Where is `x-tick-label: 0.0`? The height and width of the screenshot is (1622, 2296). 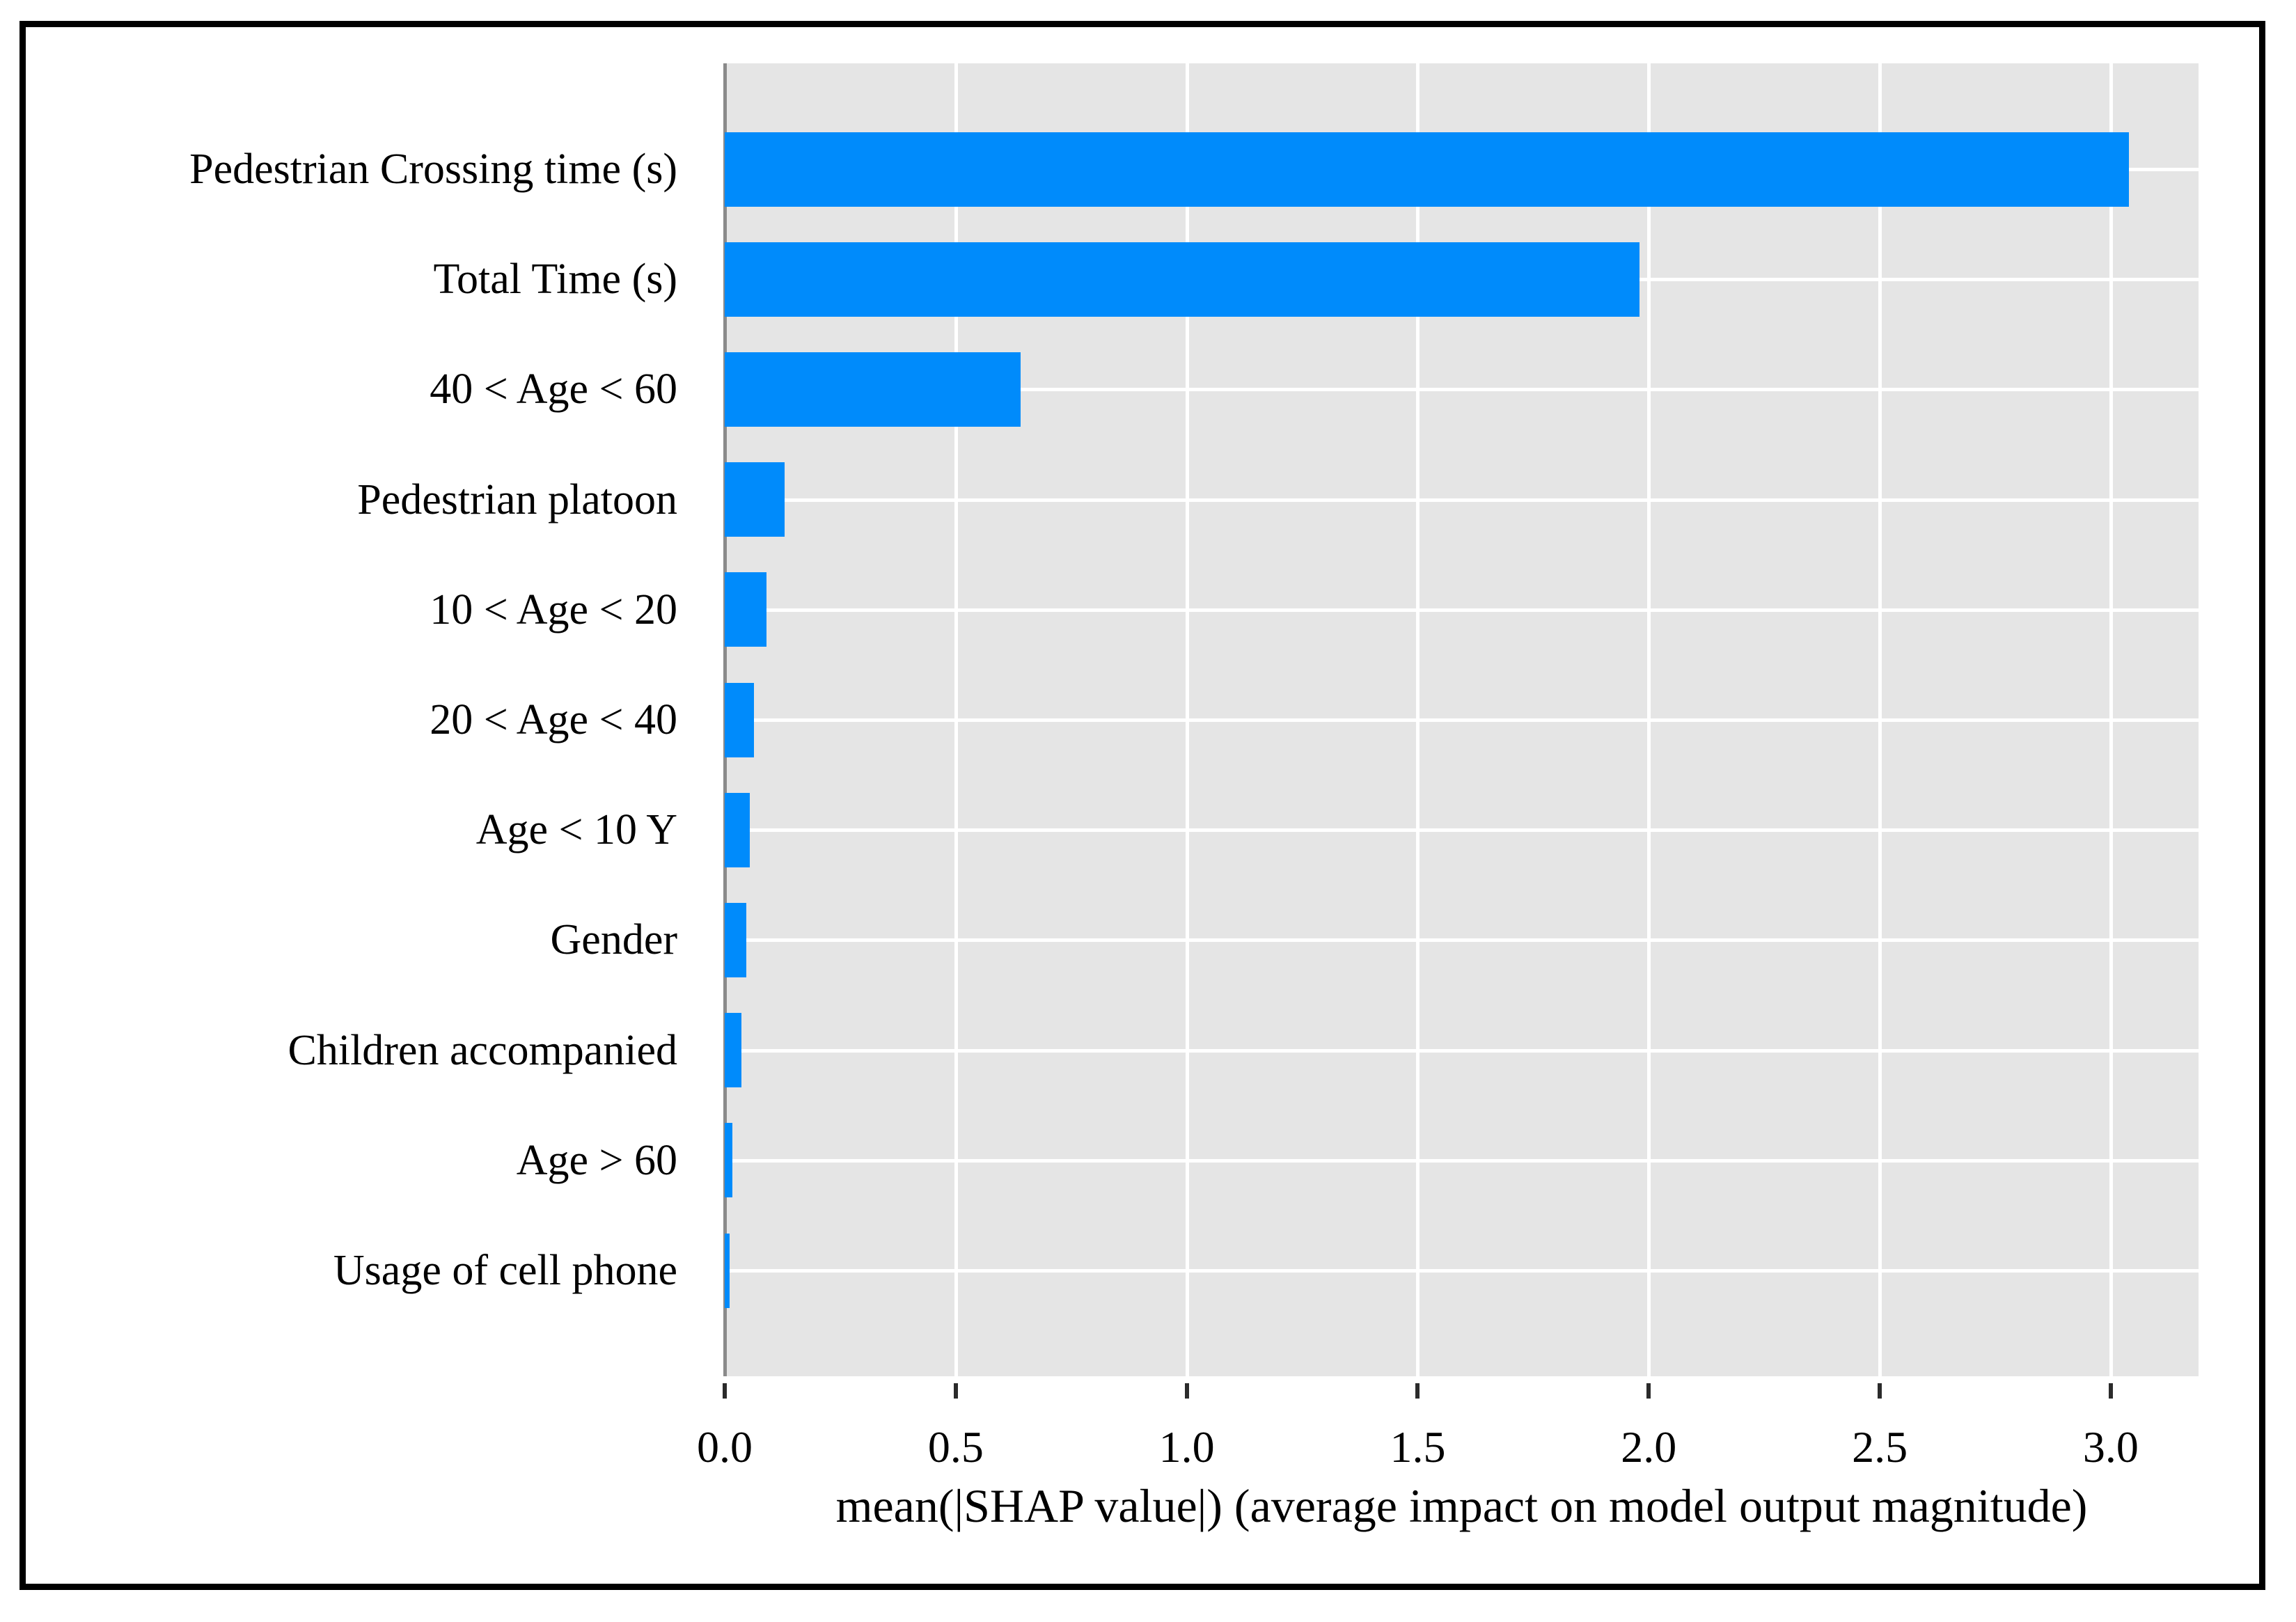
x-tick-label: 0.0 is located at coordinates (725, 1447).